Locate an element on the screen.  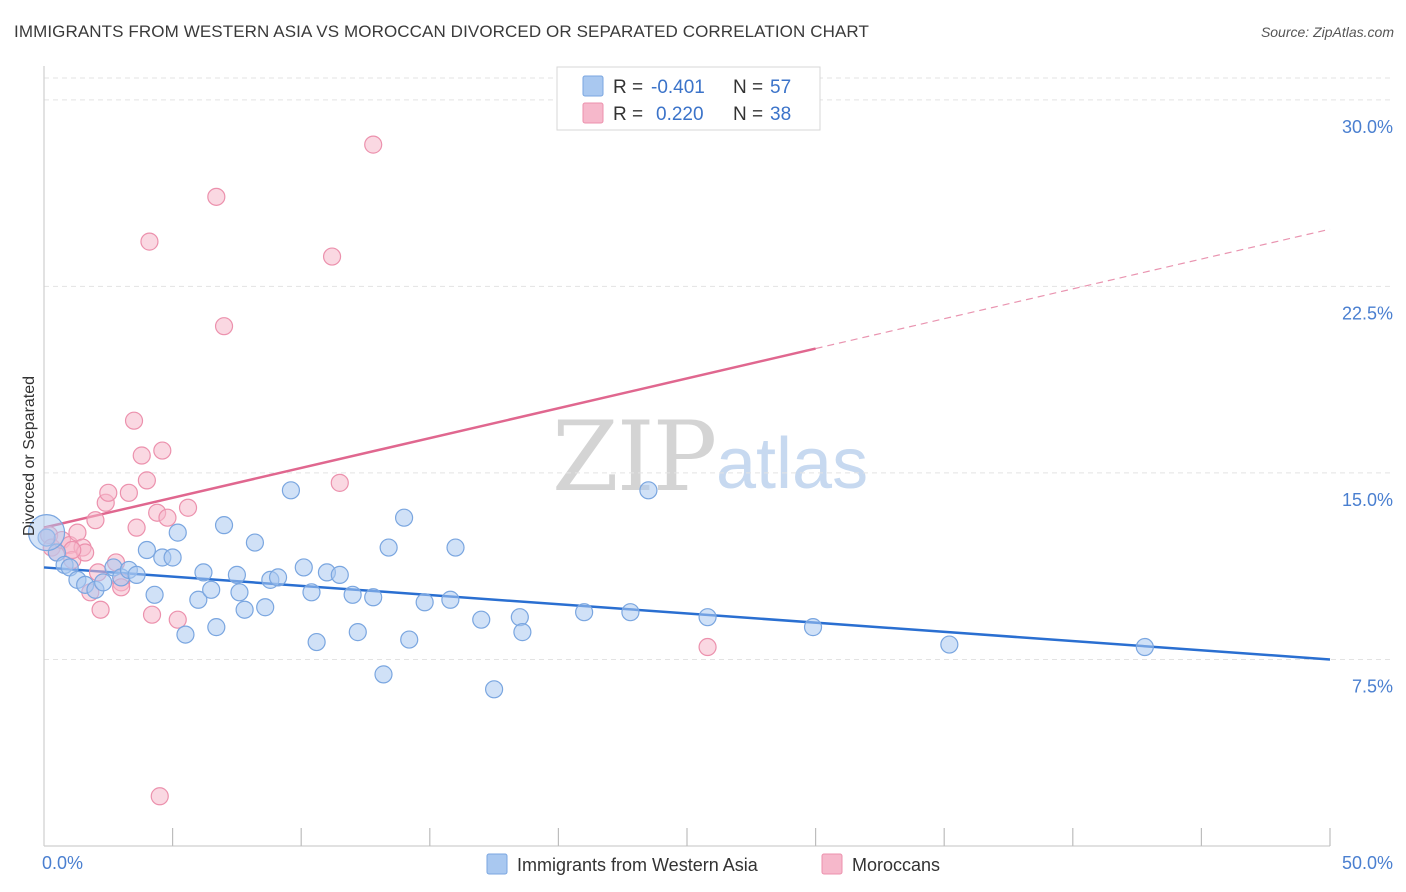
series-legend-swatch-pink is located at coordinates (832, 864).